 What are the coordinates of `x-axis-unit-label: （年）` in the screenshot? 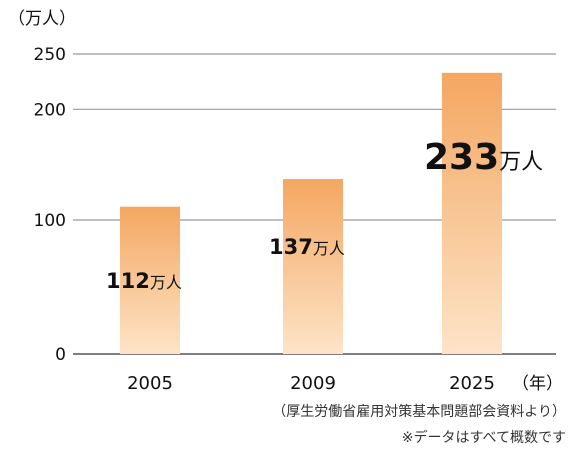 It's located at (537, 384).